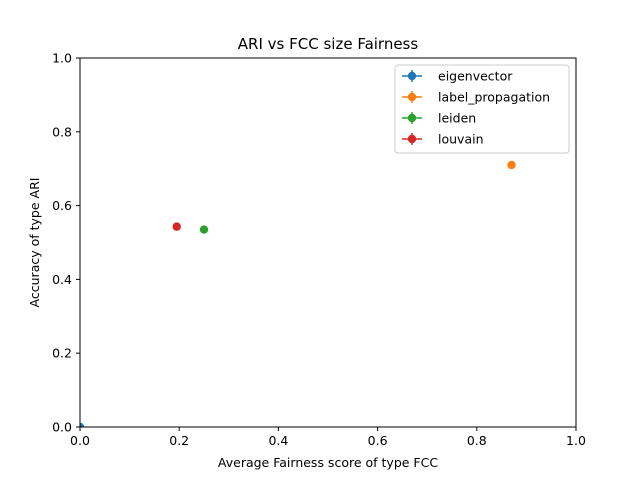  What do you see at coordinates (378, 440) in the screenshot?
I see `x-tick-label: 0.6` at bounding box center [378, 440].